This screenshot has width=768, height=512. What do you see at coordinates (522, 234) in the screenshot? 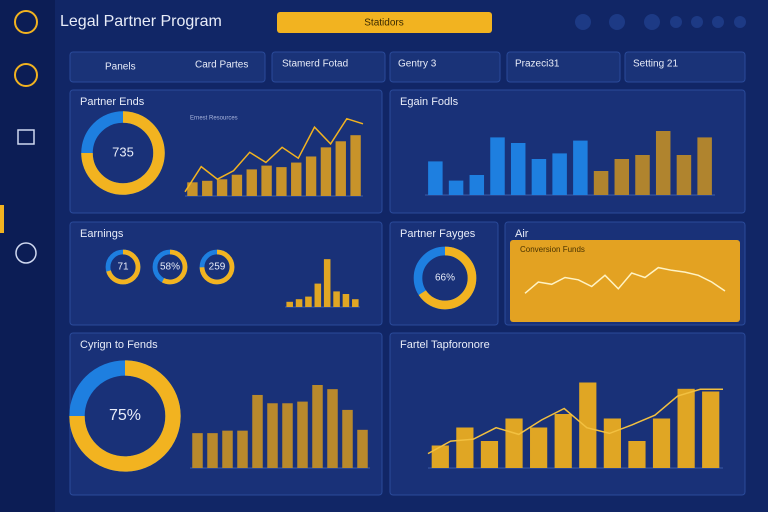
I see `panel-title: Air` at bounding box center [522, 234].